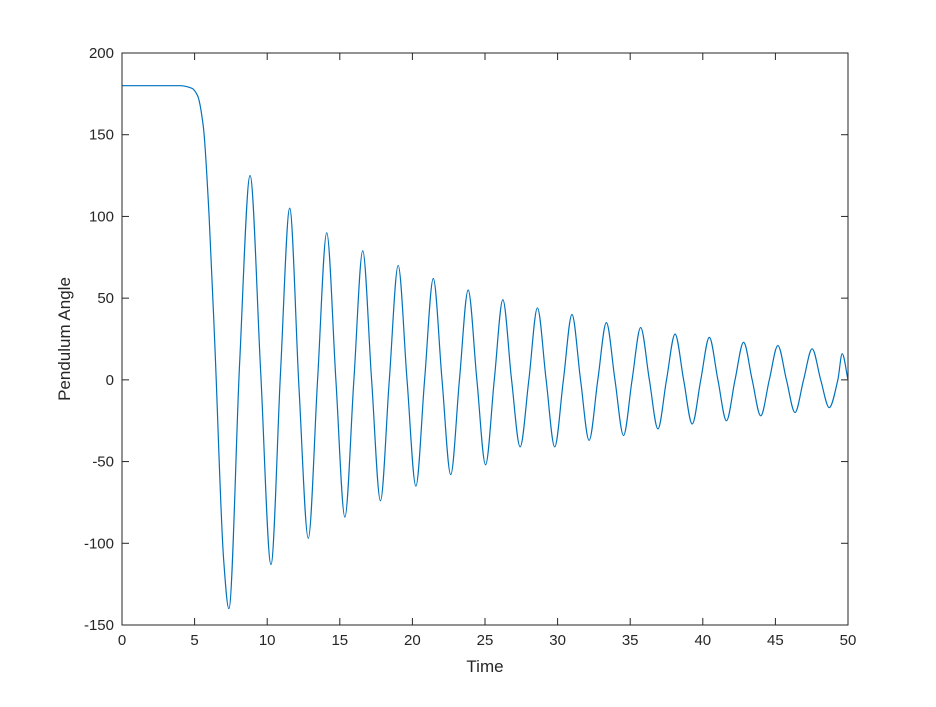 The width and height of the screenshot is (936, 707). Describe the element at coordinates (702, 640) in the screenshot. I see `x-tick-label: 40` at that location.